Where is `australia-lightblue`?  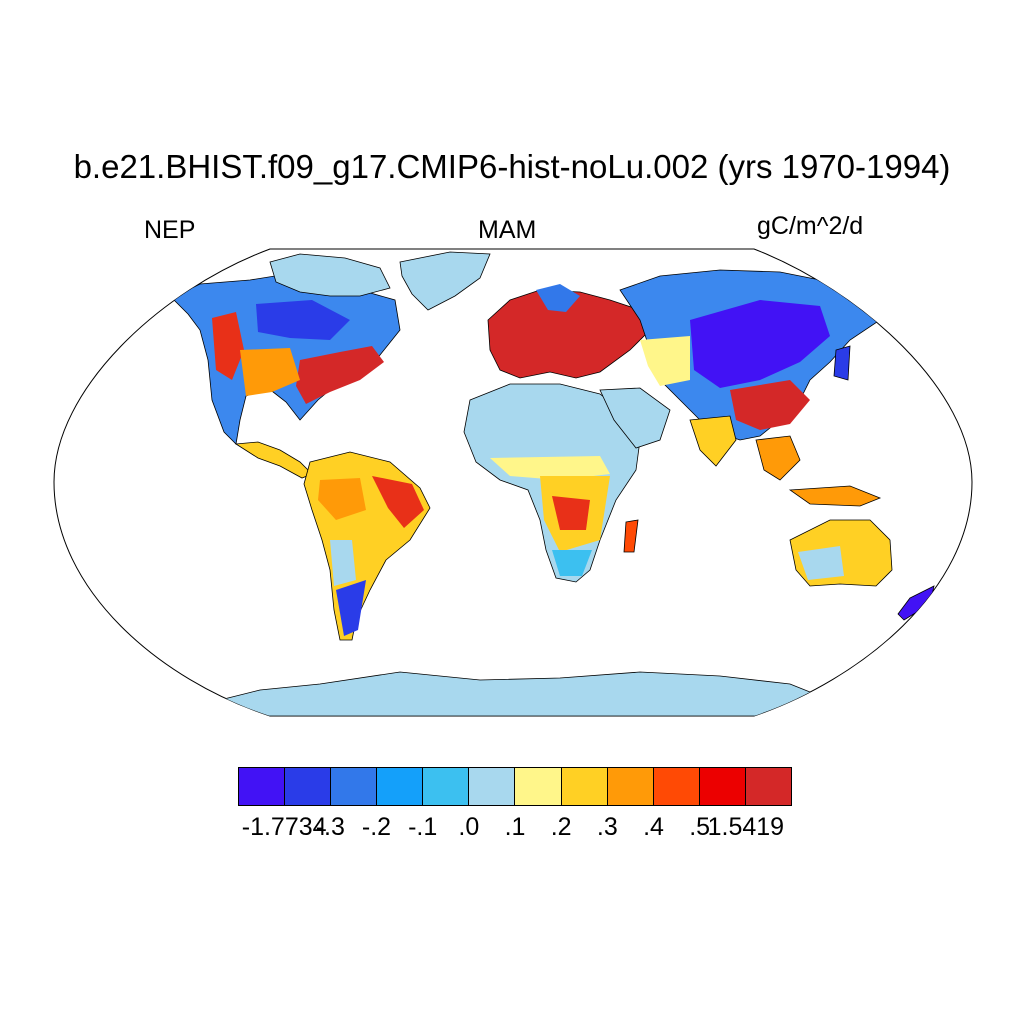
australia-lightblue is located at coordinates (821, 563).